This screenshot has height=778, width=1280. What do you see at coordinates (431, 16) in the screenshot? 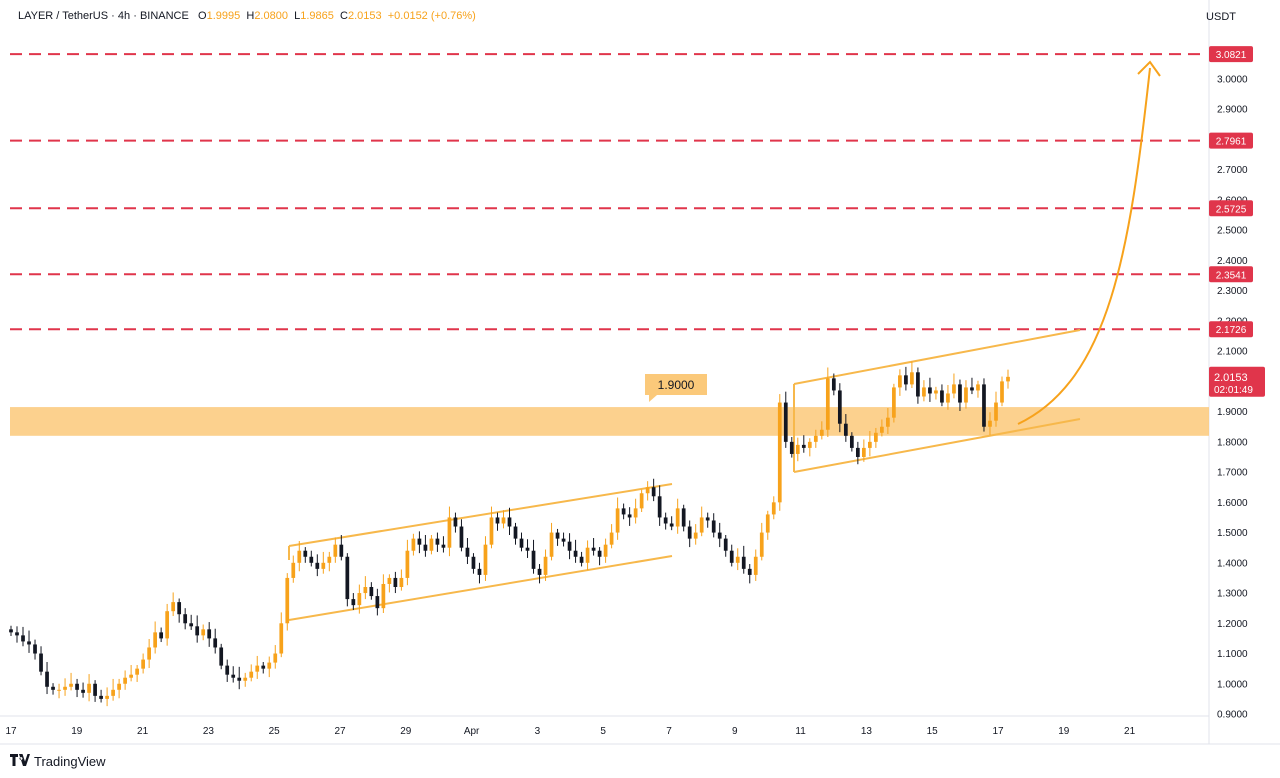
I see `change-value: +0.0152 (+0.76%)` at bounding box center [431, 16].